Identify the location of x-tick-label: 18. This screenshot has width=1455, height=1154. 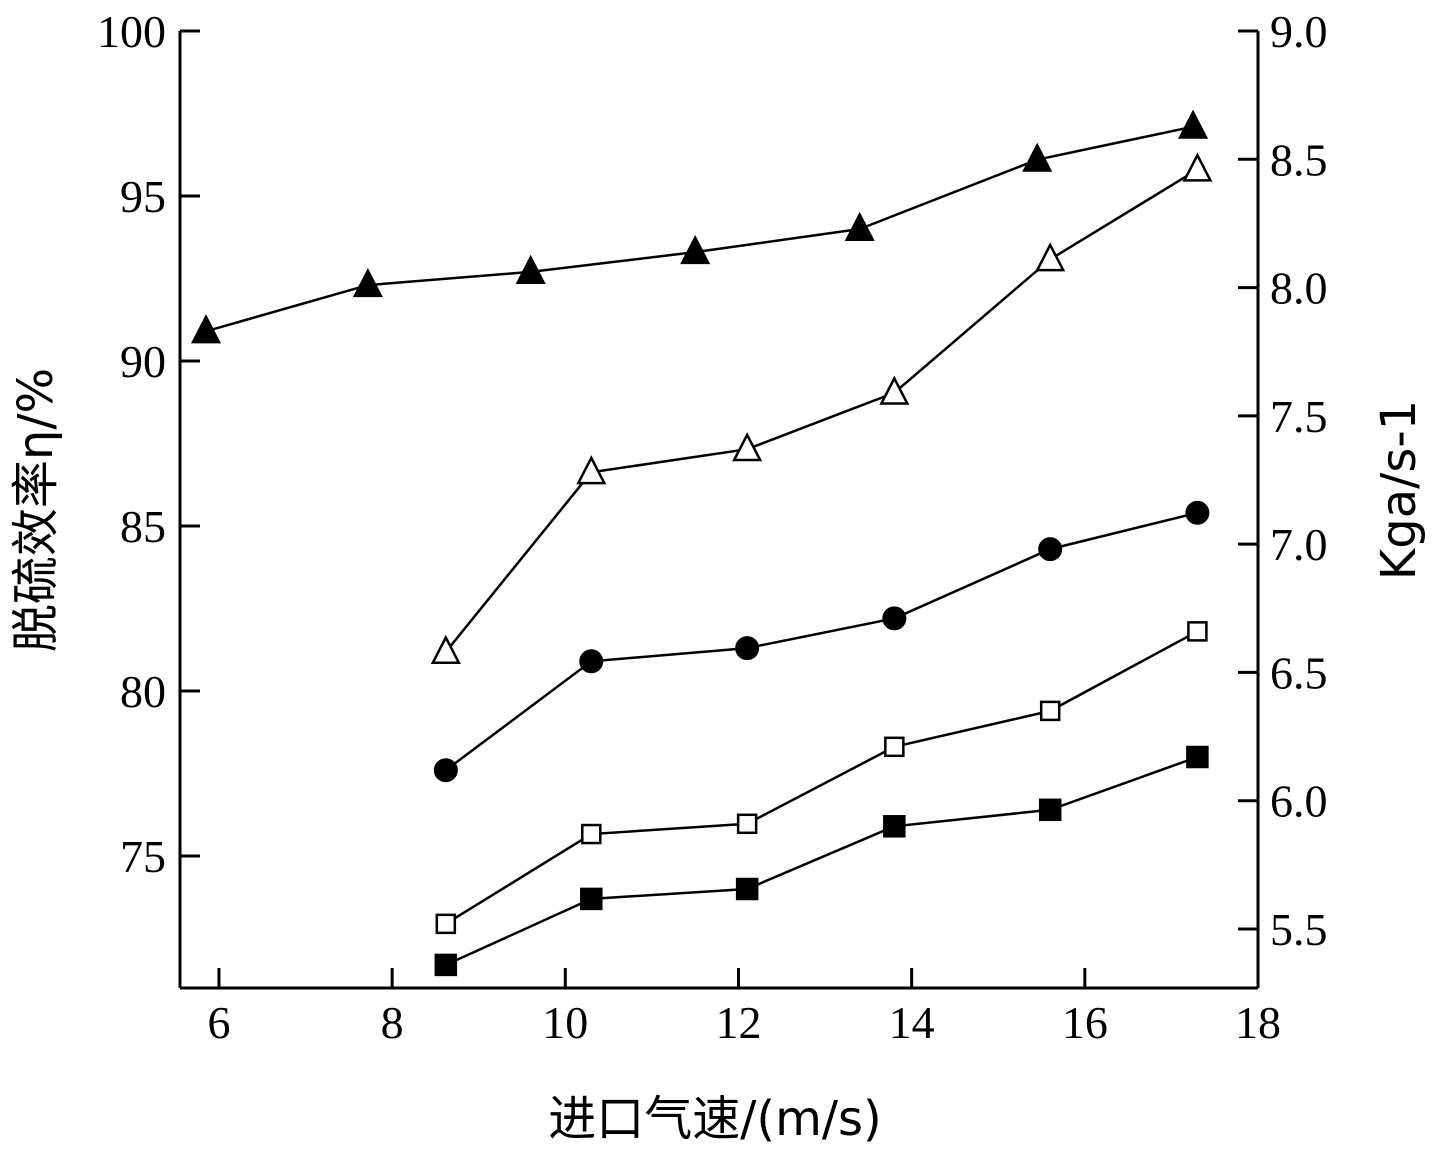
(1258, 1022).